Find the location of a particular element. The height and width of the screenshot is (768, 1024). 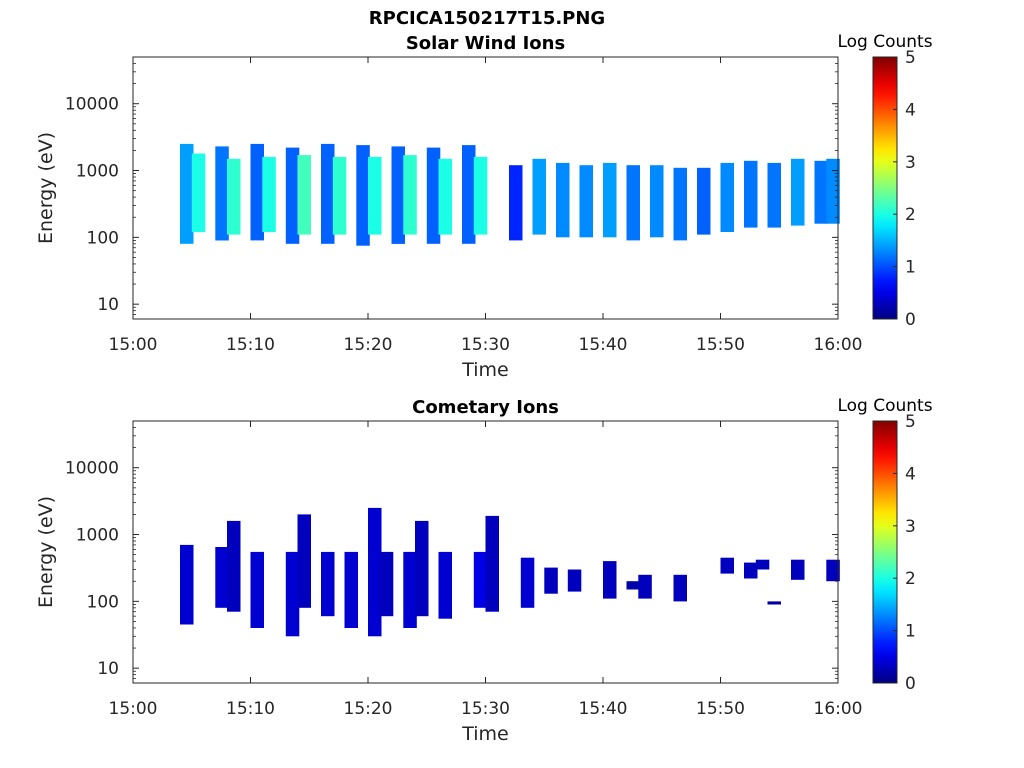

panel-2-y-tick-label-4: 10000 is located at coordinates (92, 469).